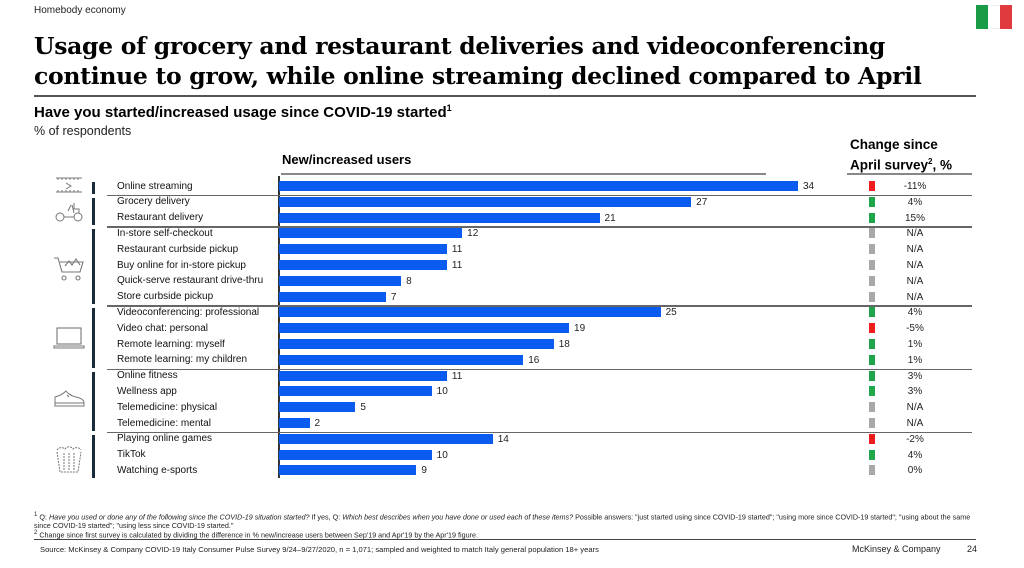 The width and height of the screenshot is (1024, 568). Describe the element at coordinates (190, 281) in the screenshot. I see `category-label: Quick-serve restaurant drive-thru` at that location.